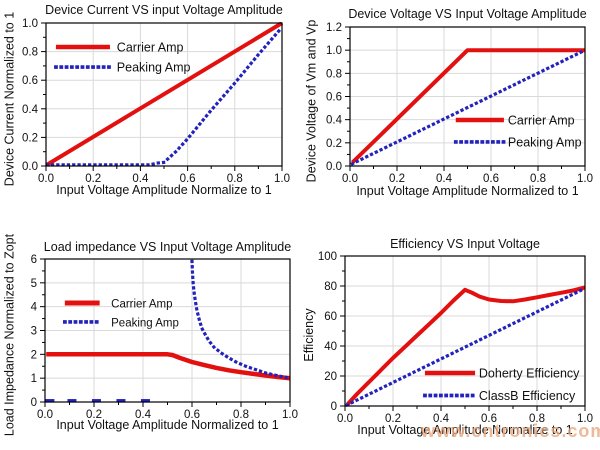  I want to click on svg-text: 5, so click(34, 284).